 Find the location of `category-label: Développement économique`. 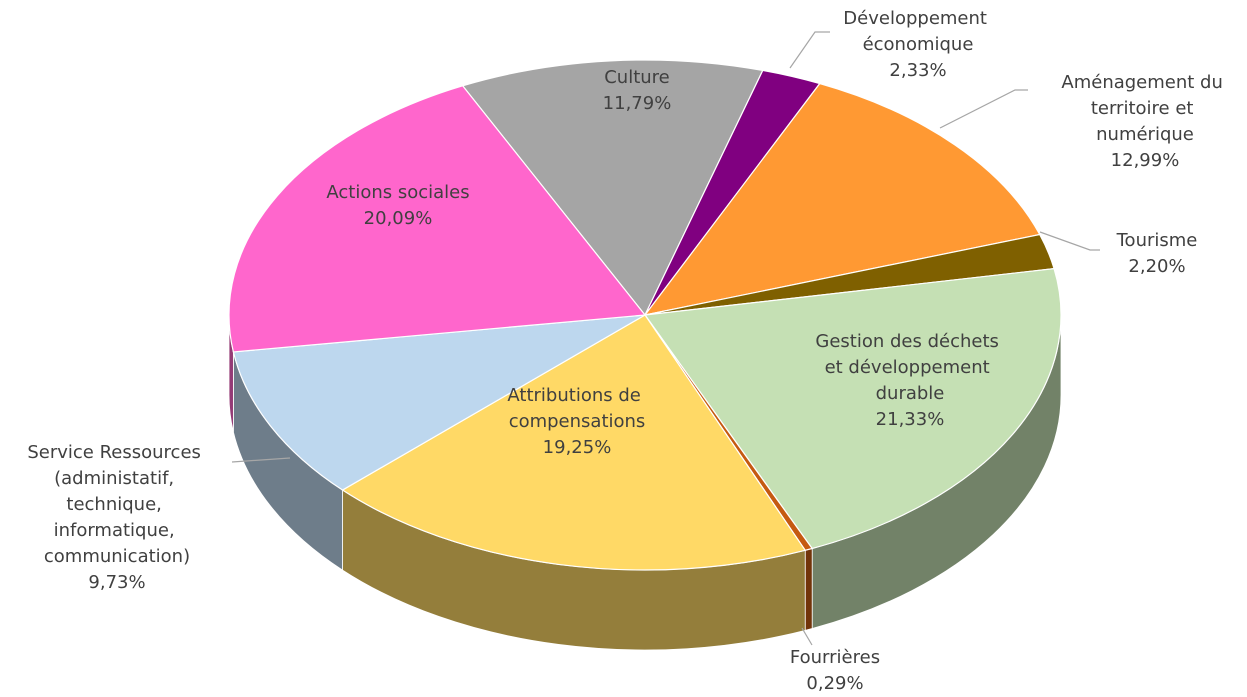

category-label: Développement économique is located at coordinates (917, 31).